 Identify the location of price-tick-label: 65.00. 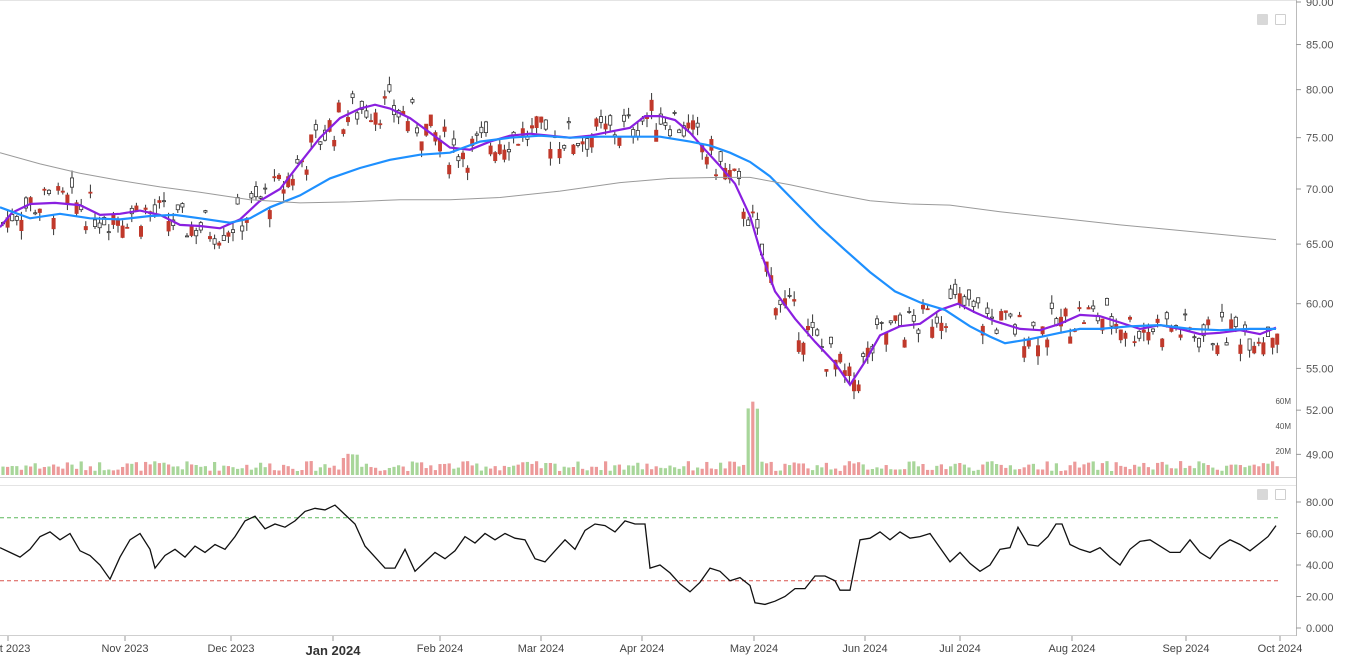
(1320, 245).